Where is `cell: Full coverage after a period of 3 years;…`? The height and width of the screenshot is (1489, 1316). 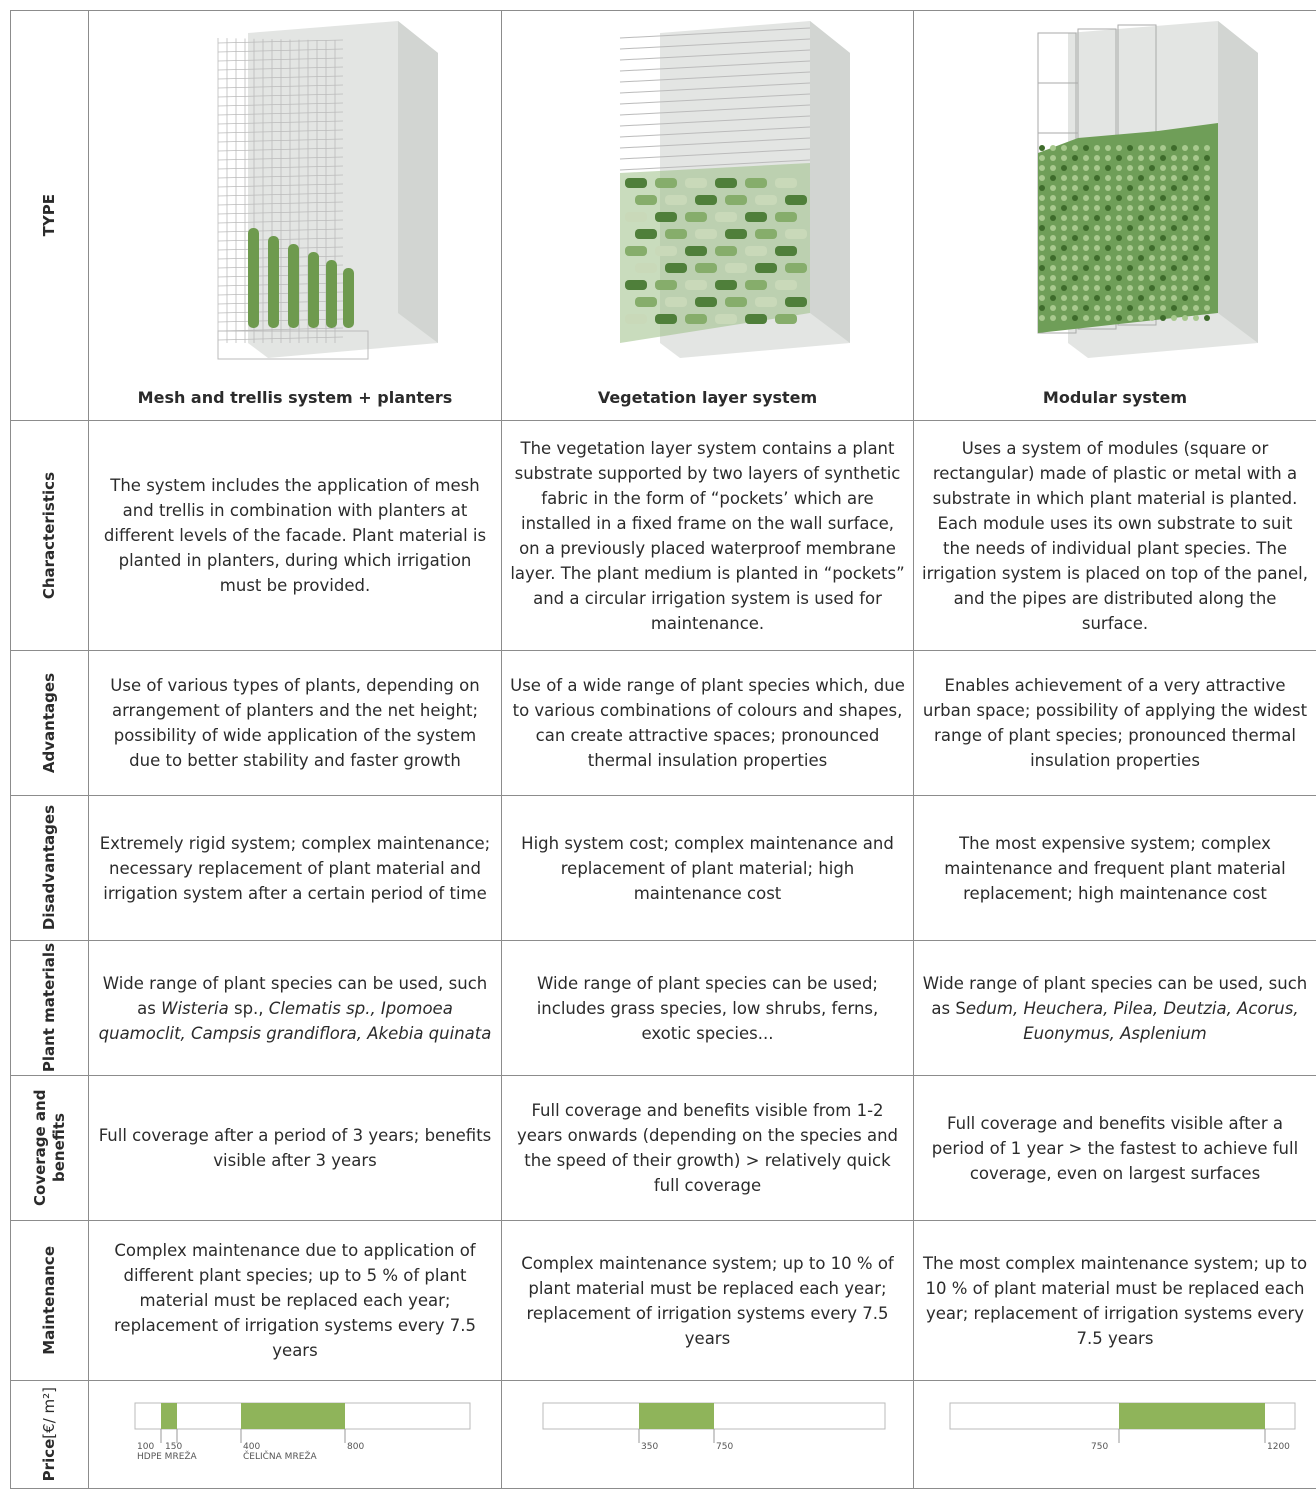
cell: Full coverage after a period of 3 years;… is located at coordinates (295, 1148).